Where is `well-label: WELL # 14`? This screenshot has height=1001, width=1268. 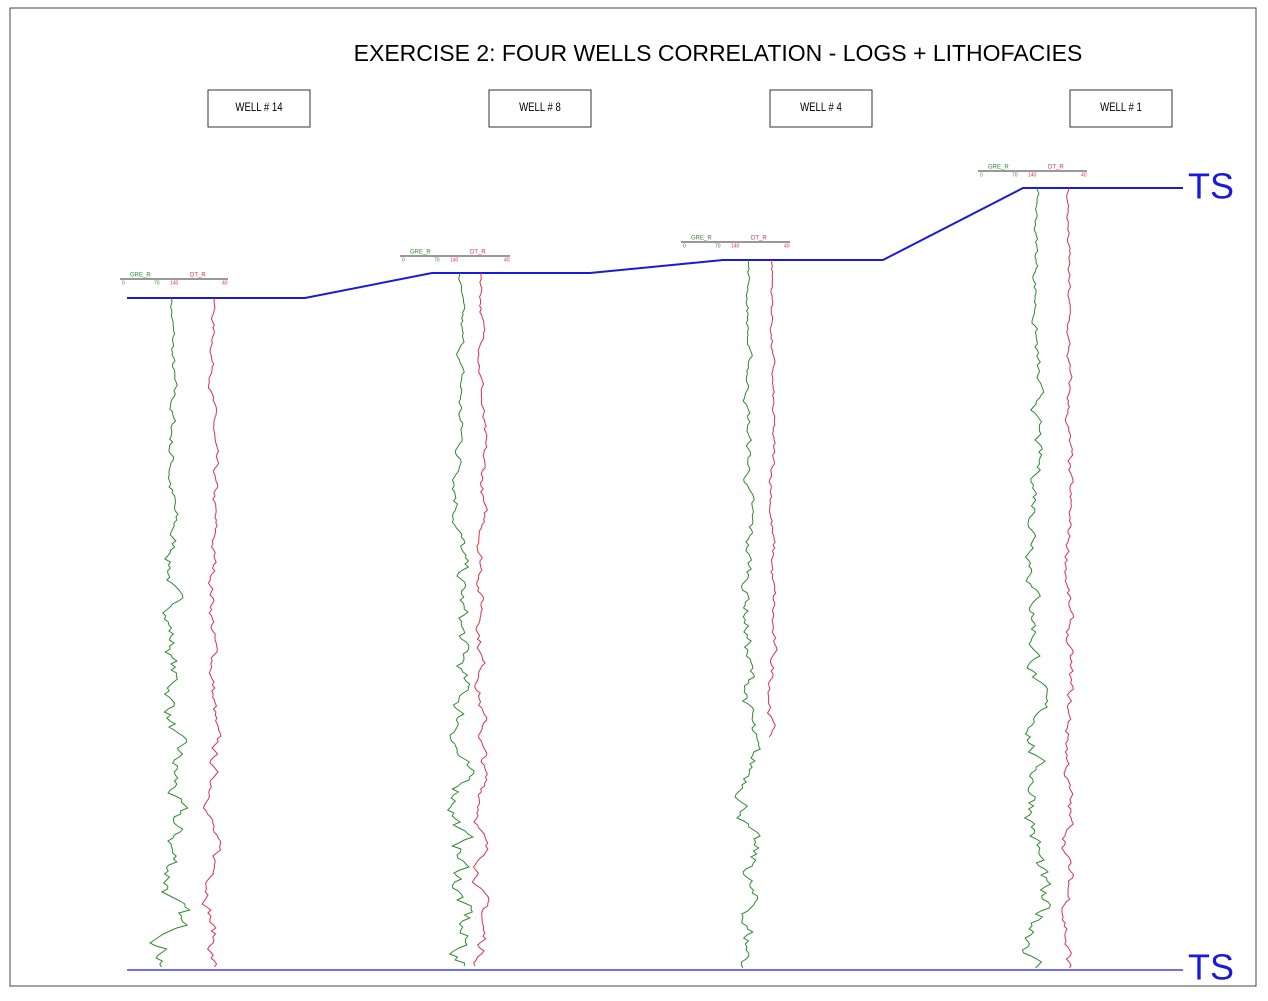
well-label: WELL # 14 is located at coordinates (258, 107).